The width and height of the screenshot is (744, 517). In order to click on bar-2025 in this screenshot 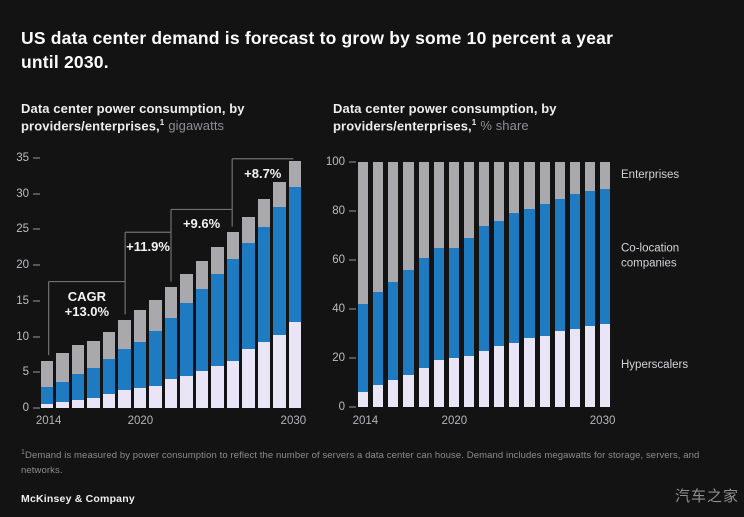, I will do `click(529, 284)`.